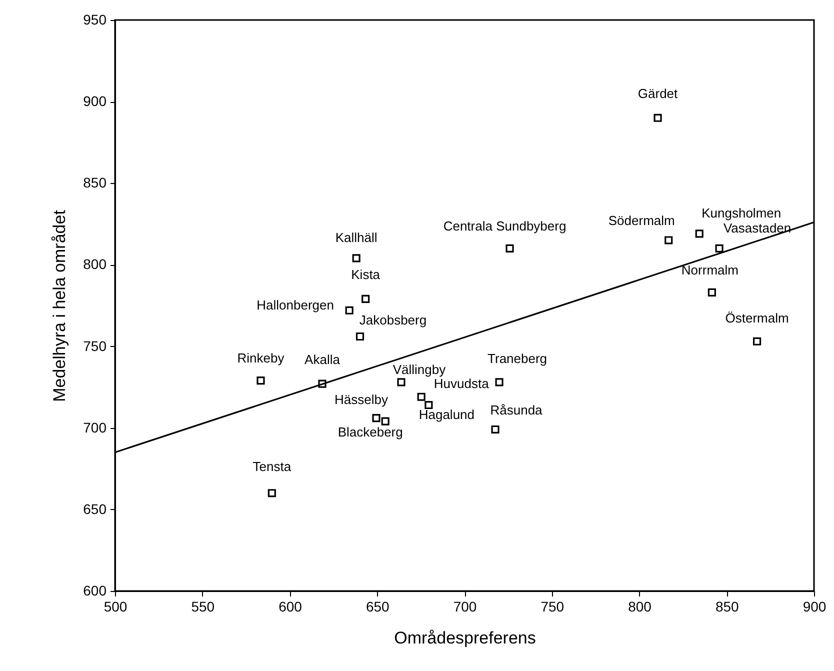 This screenshot has width=834, height=671. What do you see at coordinates (419, 370) in the screenshot?
I see `annotation: Vällingby` at bounding box center [419, 370].